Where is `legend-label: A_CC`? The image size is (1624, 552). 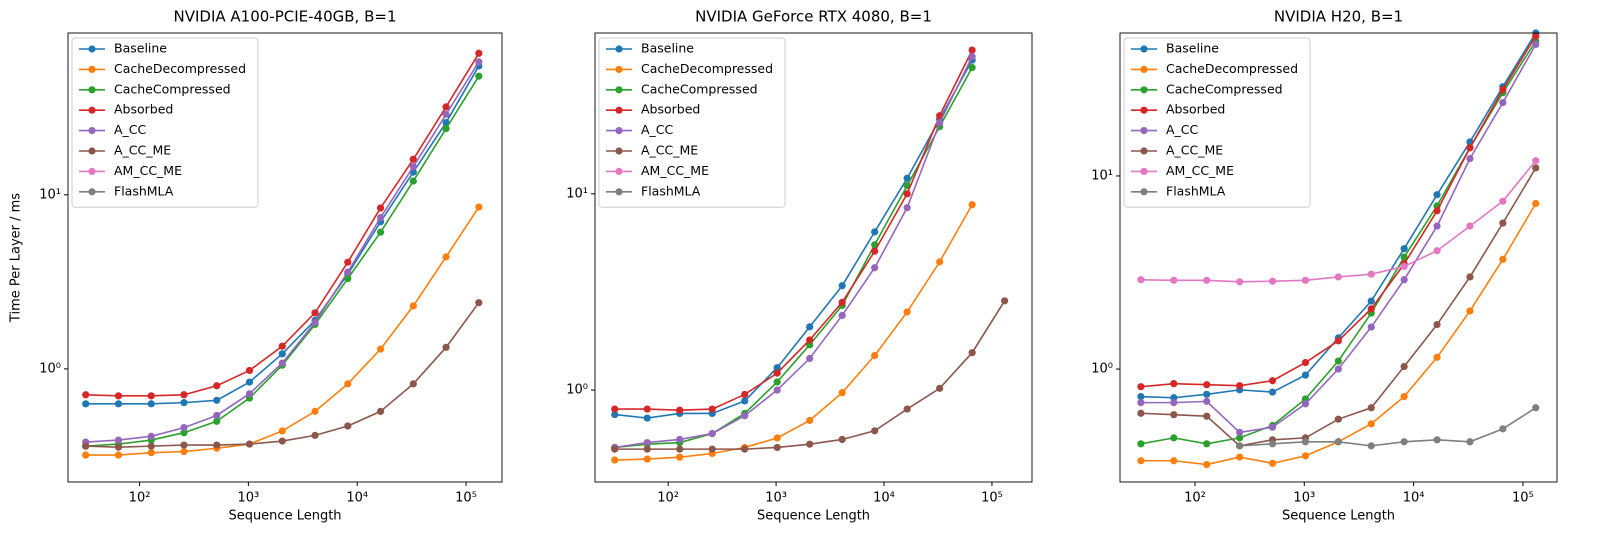
legend-label: A_CC is located at coordinates (1182, 129).